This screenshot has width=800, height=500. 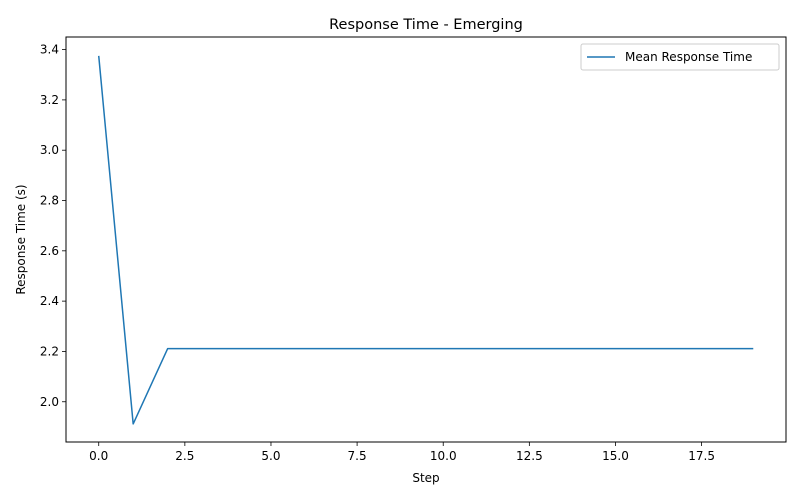 What do you see at coordinates (53, 226) in the screenshot?
I see `y-axis-ticks: 2.0 2.2 2.4 2.6 2.8 3.0 3.2 3.4` at bounding box center [53, 226].